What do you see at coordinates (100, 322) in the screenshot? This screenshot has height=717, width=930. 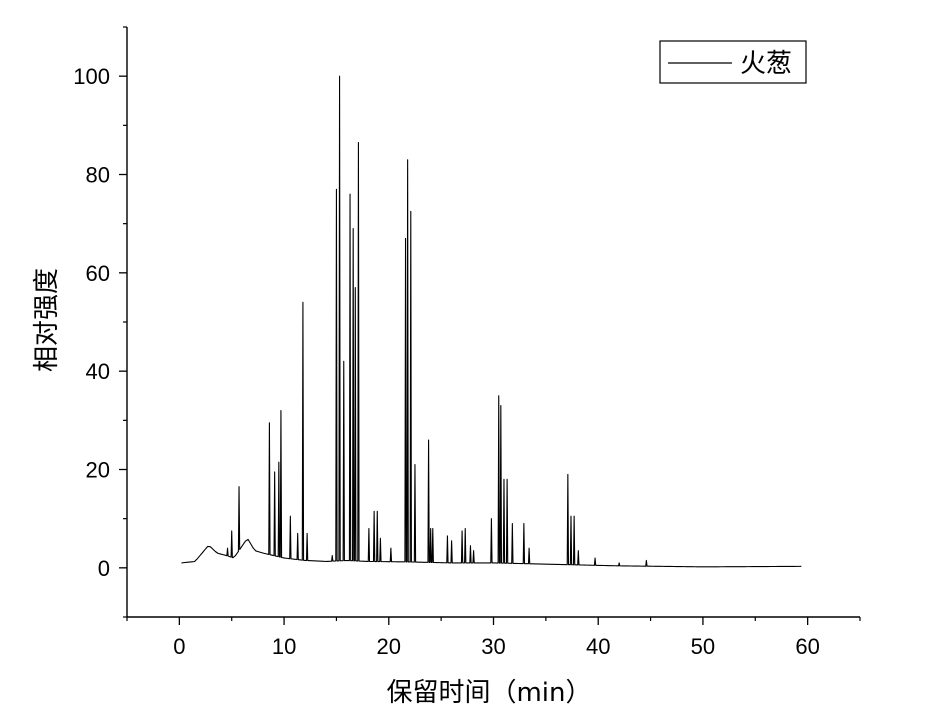 I see `y-axis-ticks: 0 20 40 60 80 100` at bounding box center [100, 322].